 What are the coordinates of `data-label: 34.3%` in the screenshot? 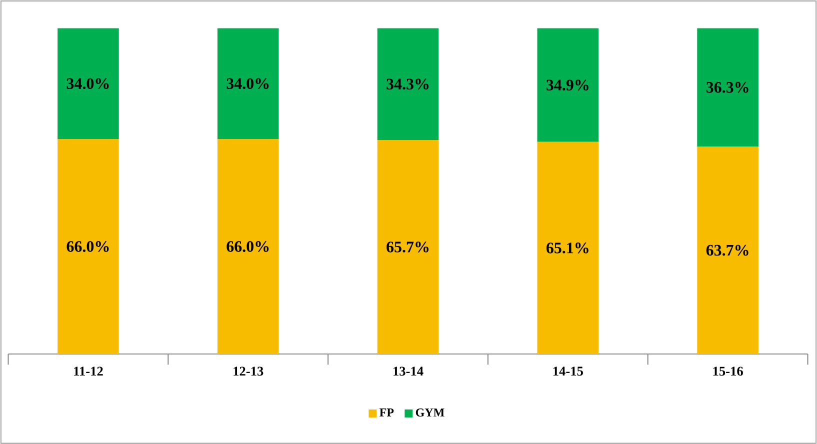 It's located at (407, 84).